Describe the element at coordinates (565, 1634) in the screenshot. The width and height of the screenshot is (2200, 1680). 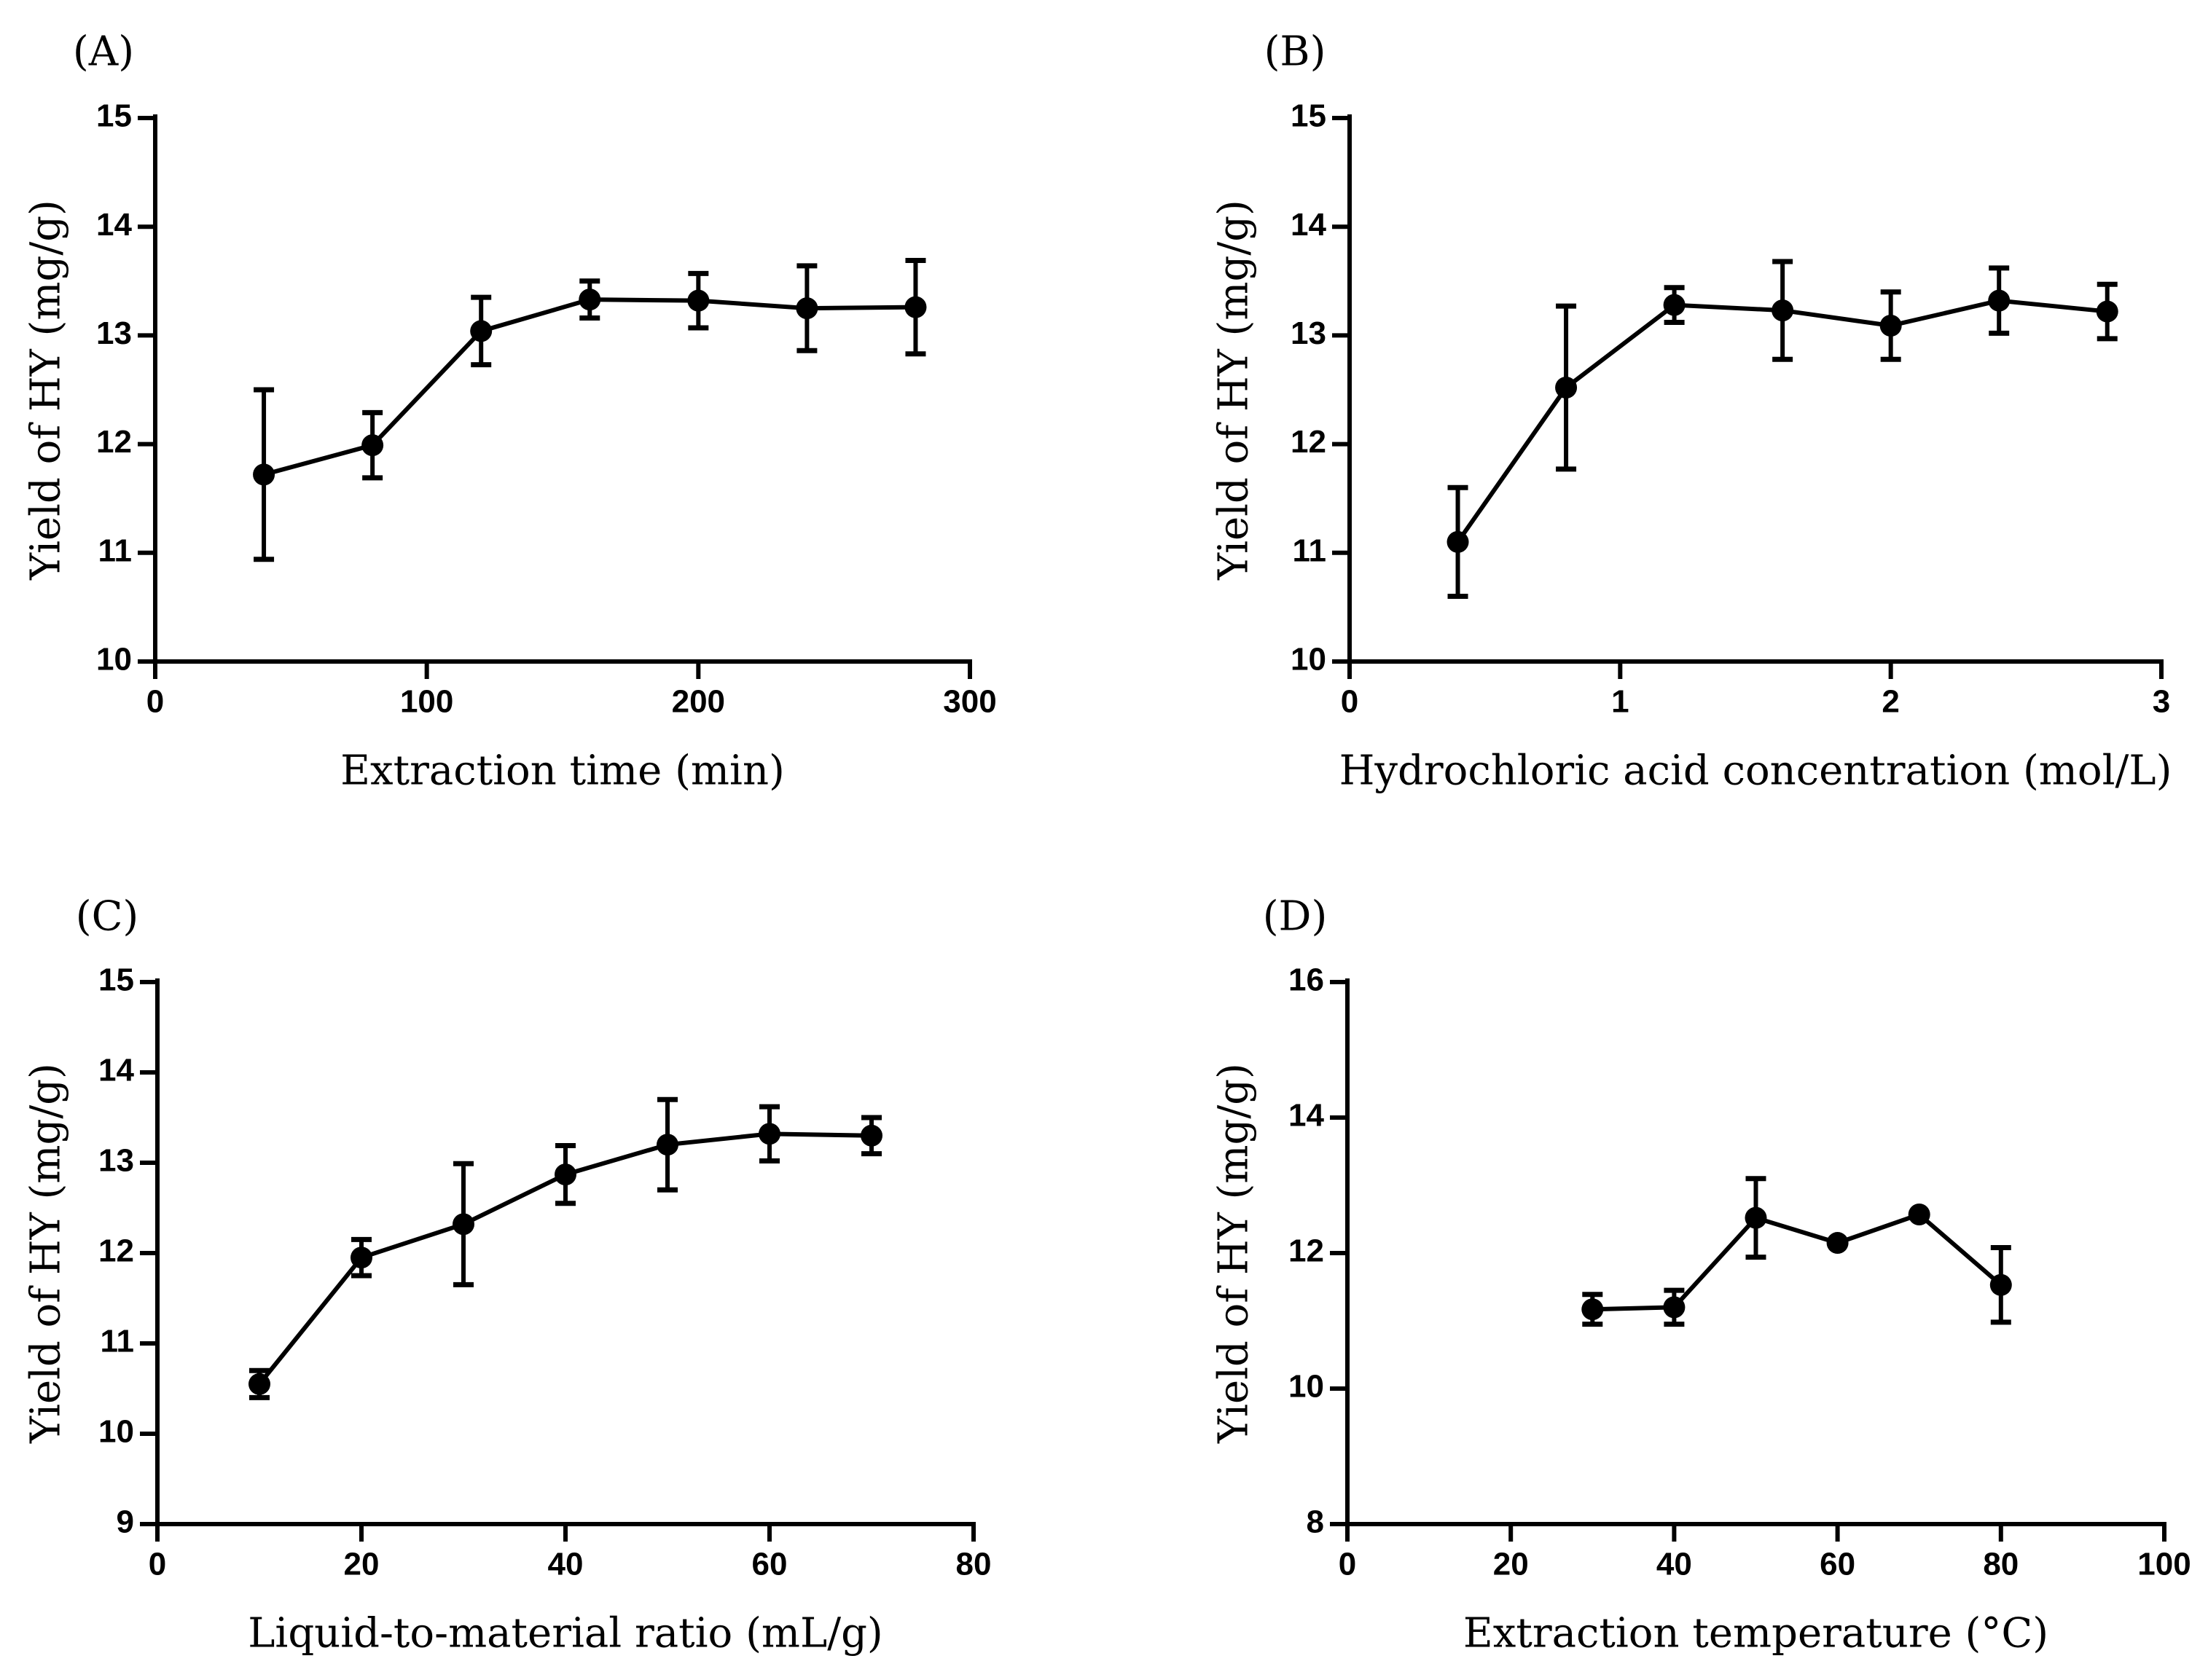
I see `x-axis-label: Liquid-to-material ratio (mL/g)` at that location.